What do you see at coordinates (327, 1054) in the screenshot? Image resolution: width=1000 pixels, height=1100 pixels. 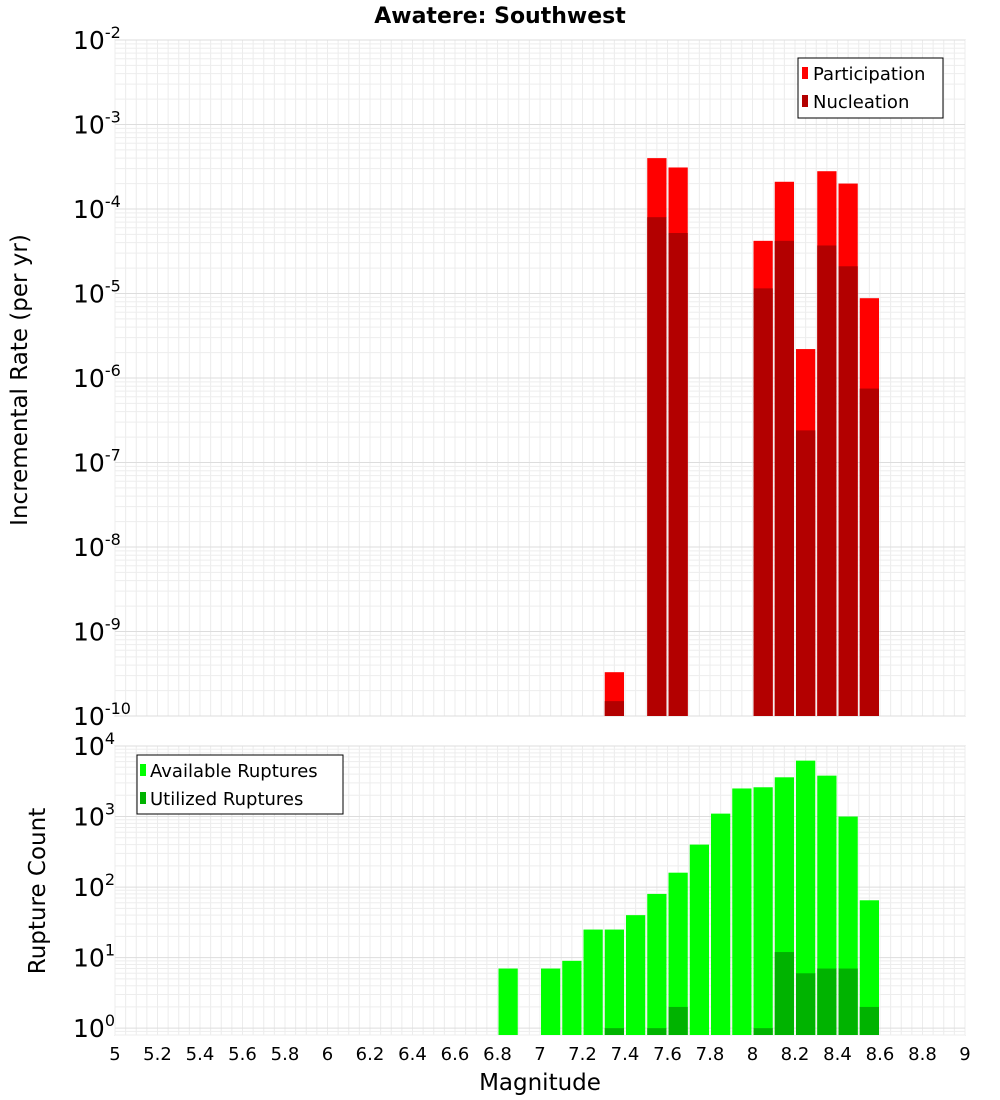 I see `x-tick-label: 6` at bounding box center [327, 1054].